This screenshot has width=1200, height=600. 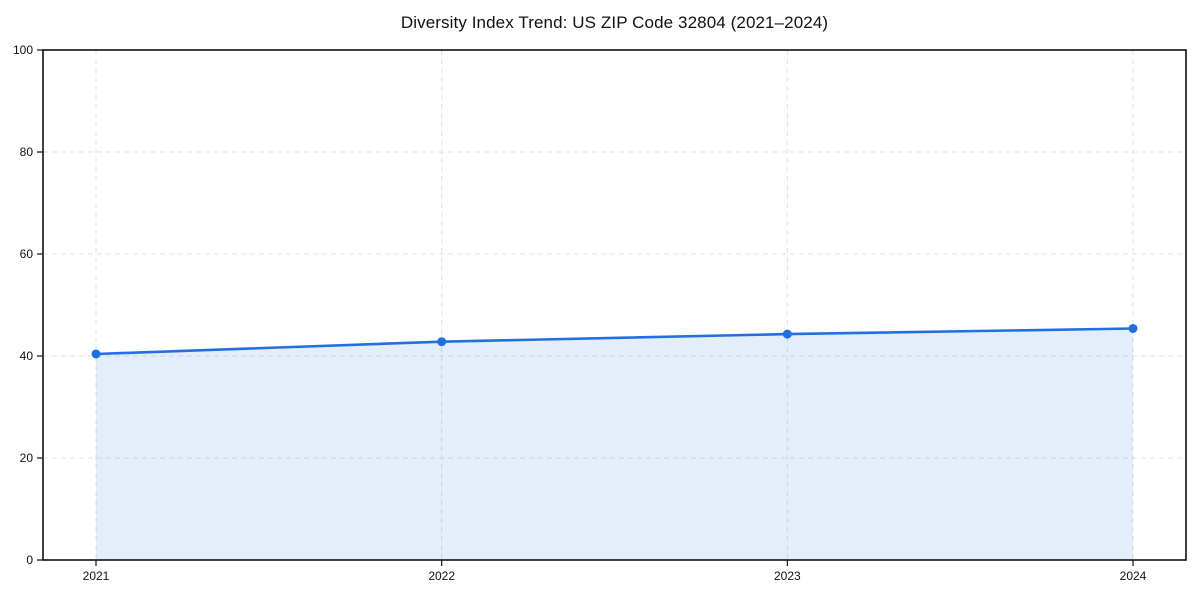 I want to click on x-axis-tick-label: 2022, so click(x=441, y=576).